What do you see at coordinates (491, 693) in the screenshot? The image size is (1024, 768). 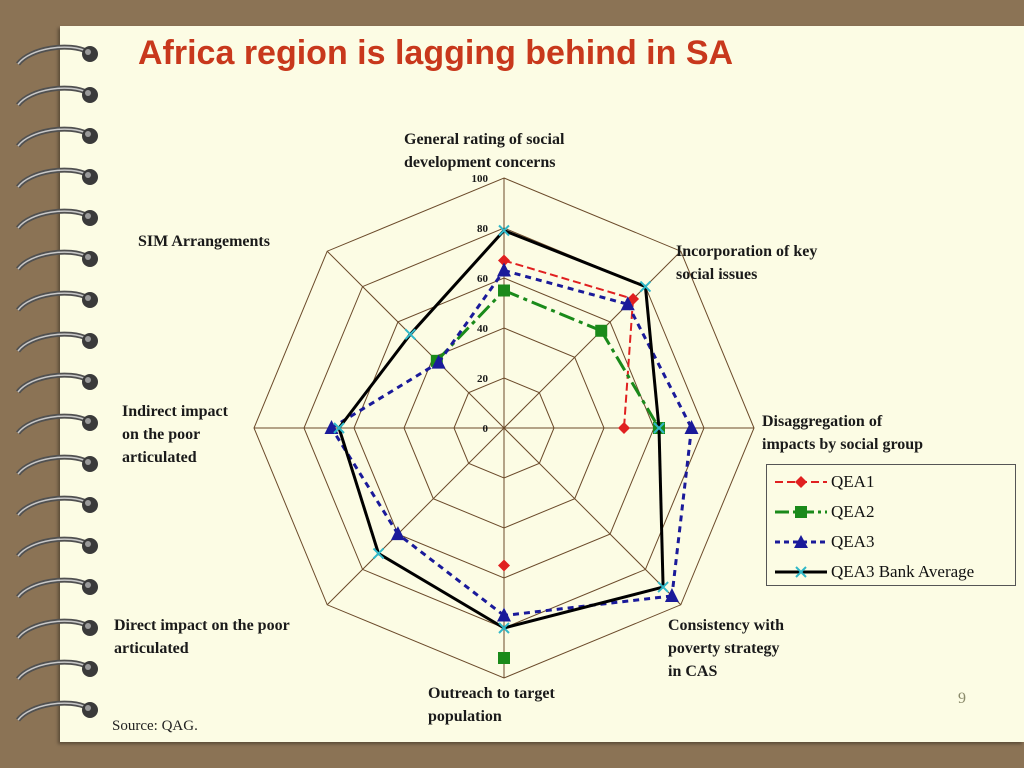 I see `axis-label-line: Outreach to target` at bounding box center [491, 693].